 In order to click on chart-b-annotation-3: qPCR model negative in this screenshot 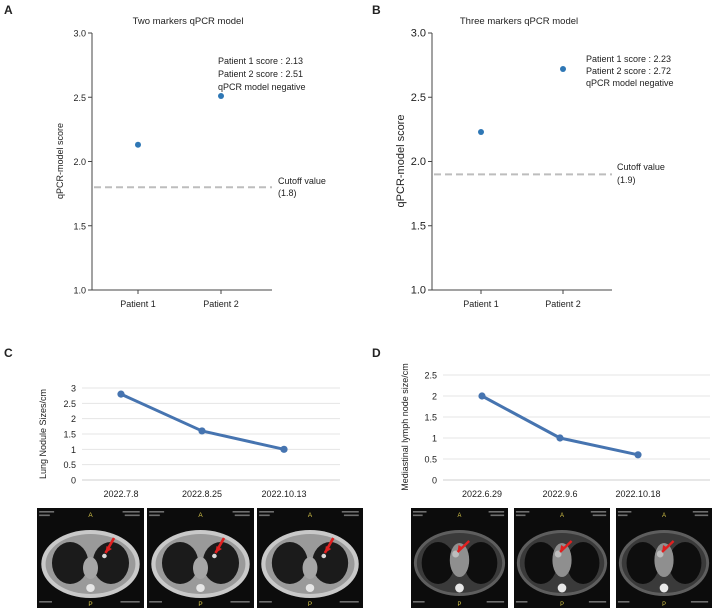, I will do `click(630, 83)`.